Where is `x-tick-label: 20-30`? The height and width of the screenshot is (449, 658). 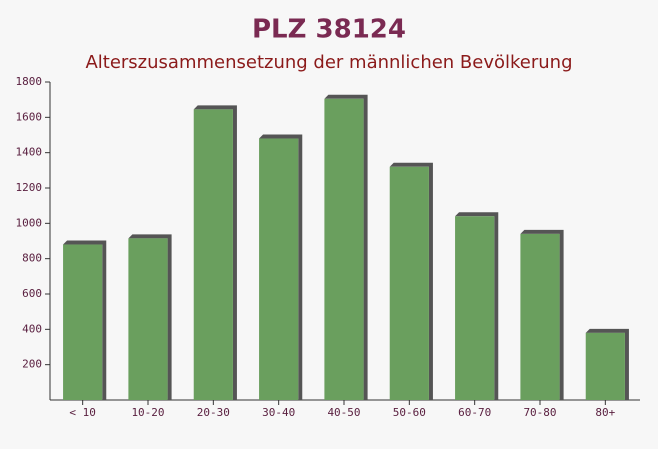 x-tick-label: 20-30 is located at coordinates (213, 412).